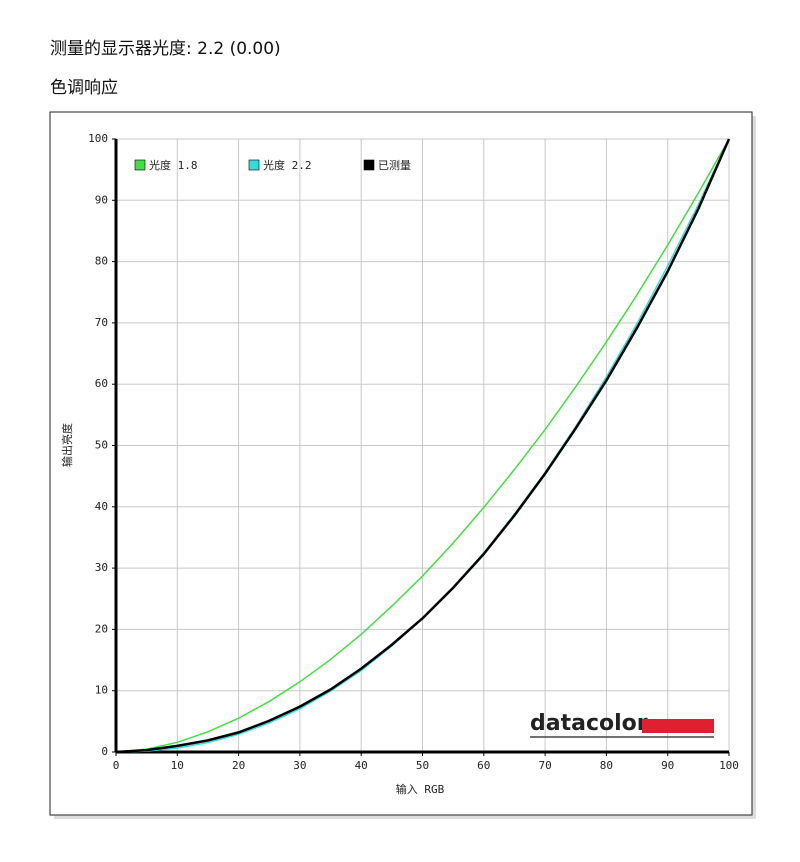 This screenshot has width=800, height=862. Describe the element at coordinates (394, 165) in the screenshot. I see `legend-label: 已测量` at that location.